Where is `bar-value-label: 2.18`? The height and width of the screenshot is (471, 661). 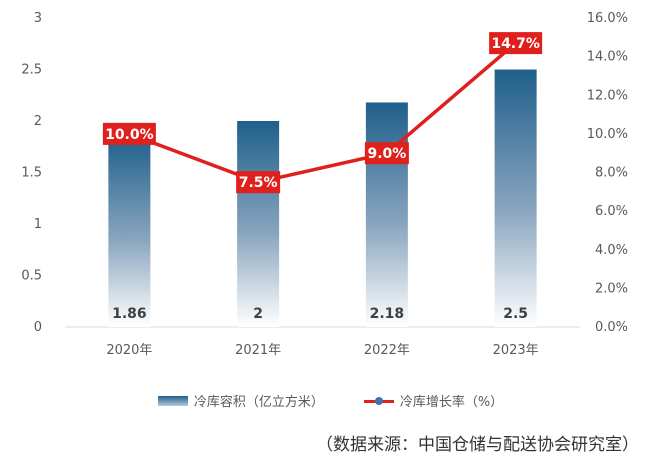 bar-value-label: 2.18 is located at coordinates (387, 314).